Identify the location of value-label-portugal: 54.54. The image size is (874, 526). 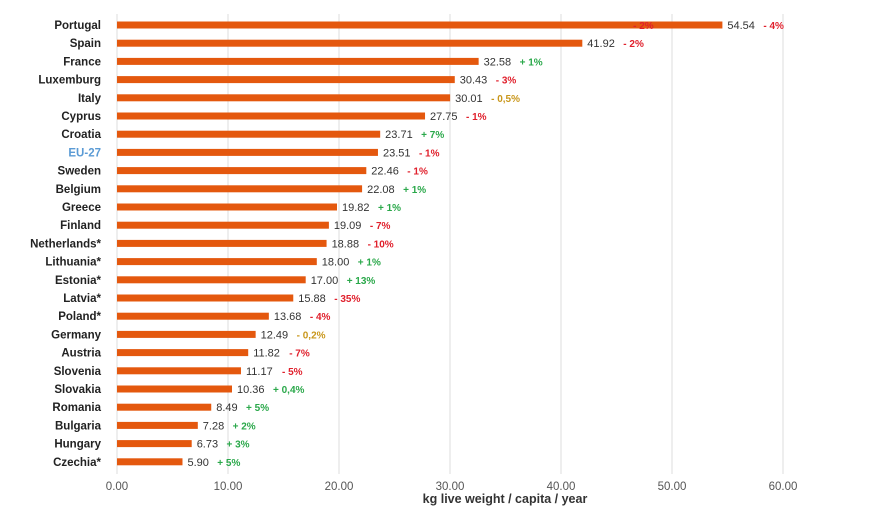
(741, 26).